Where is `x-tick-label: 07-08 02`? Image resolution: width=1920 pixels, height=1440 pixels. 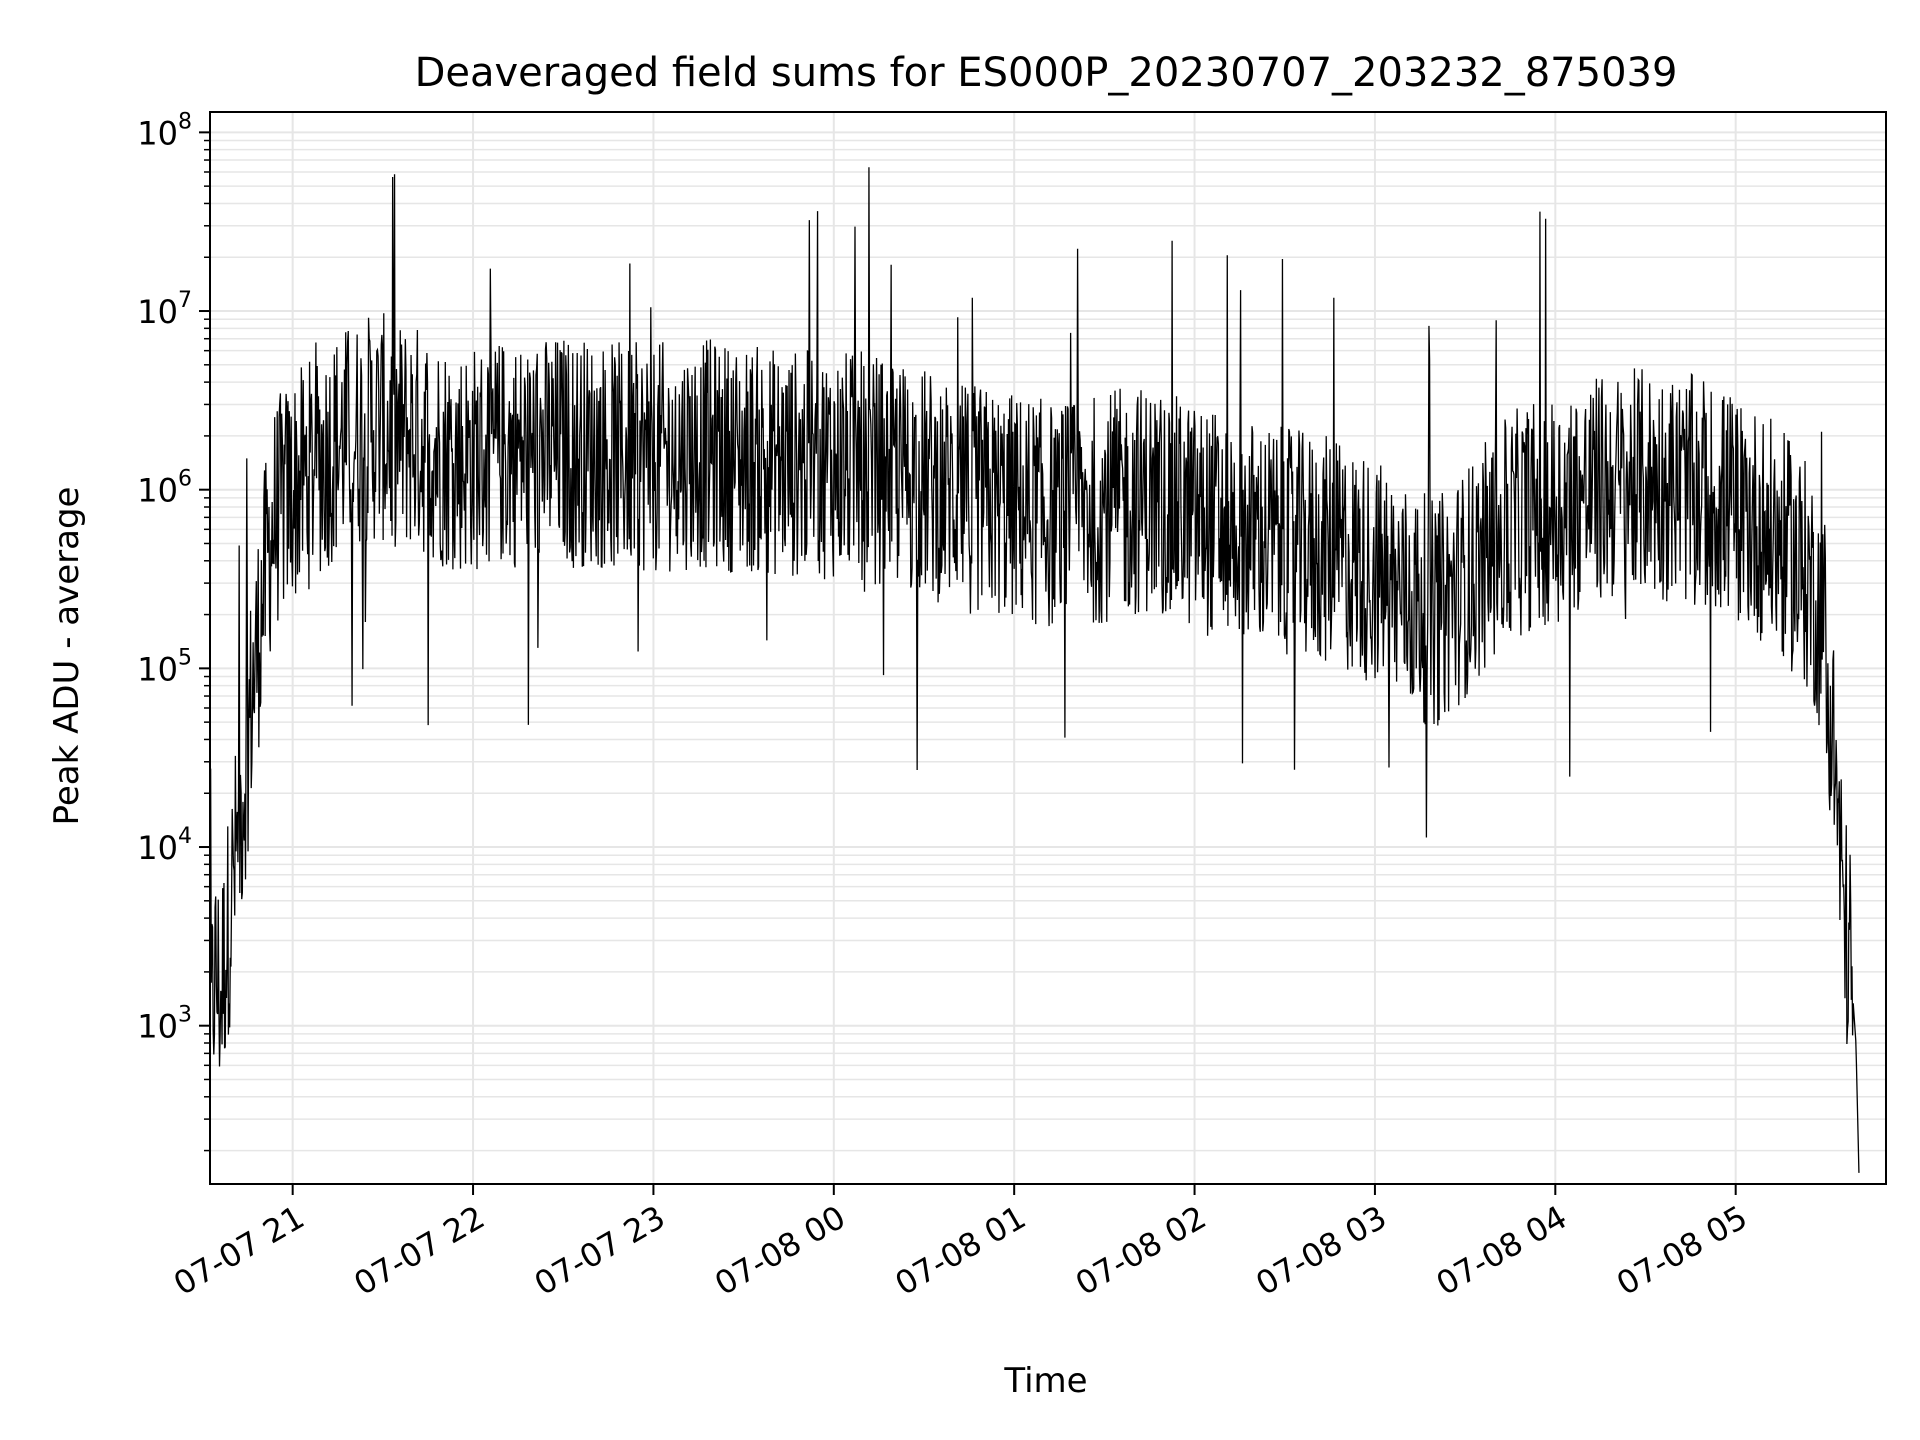
x-tick-label: 07-08 02 is located at coordinates (1141, 1250).